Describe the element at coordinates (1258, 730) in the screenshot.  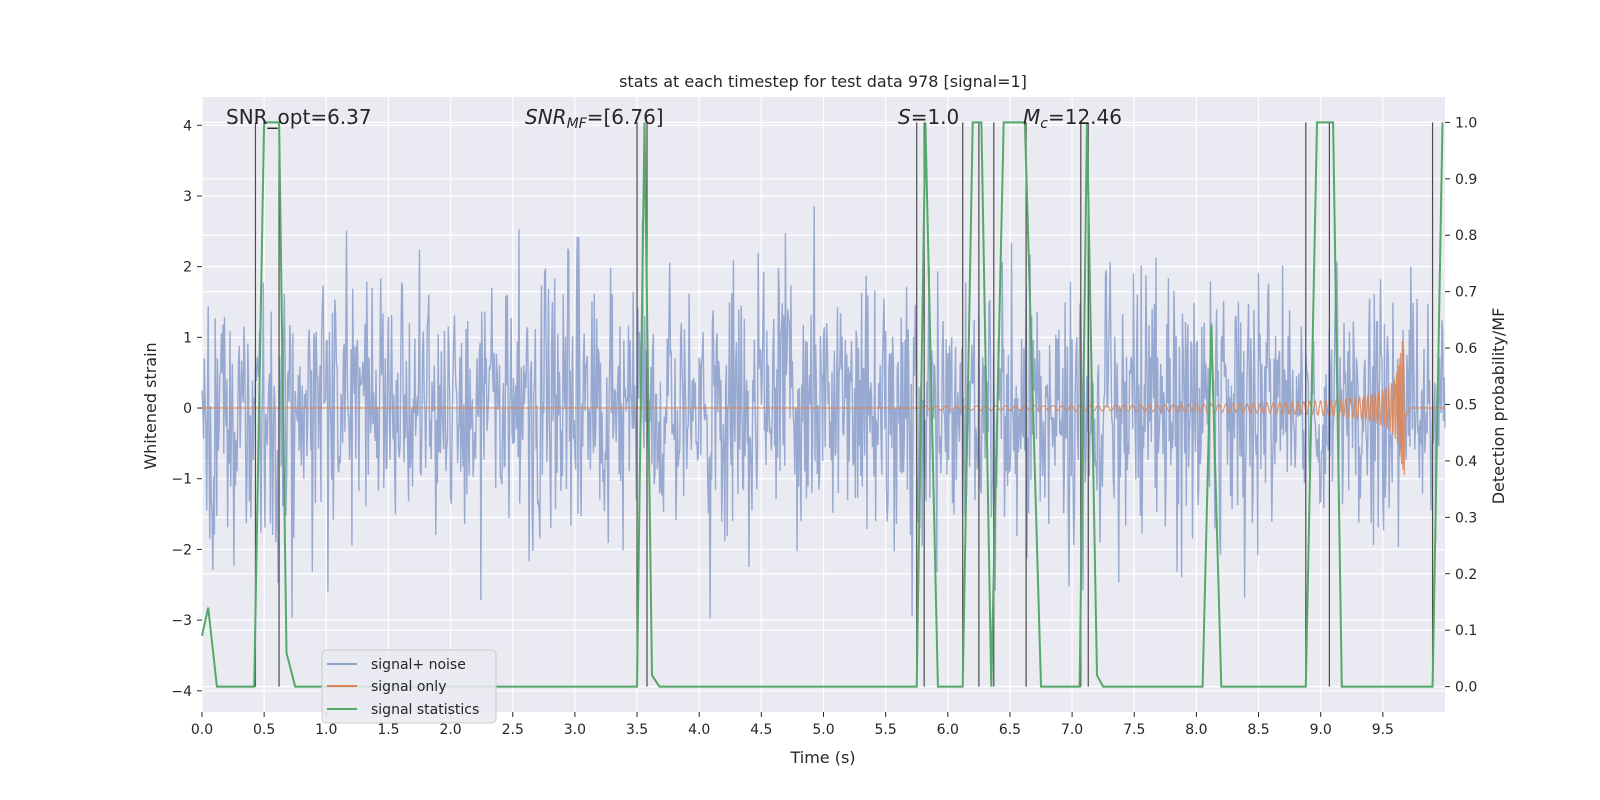
I see `x-tick-label: 8.5` at that location.